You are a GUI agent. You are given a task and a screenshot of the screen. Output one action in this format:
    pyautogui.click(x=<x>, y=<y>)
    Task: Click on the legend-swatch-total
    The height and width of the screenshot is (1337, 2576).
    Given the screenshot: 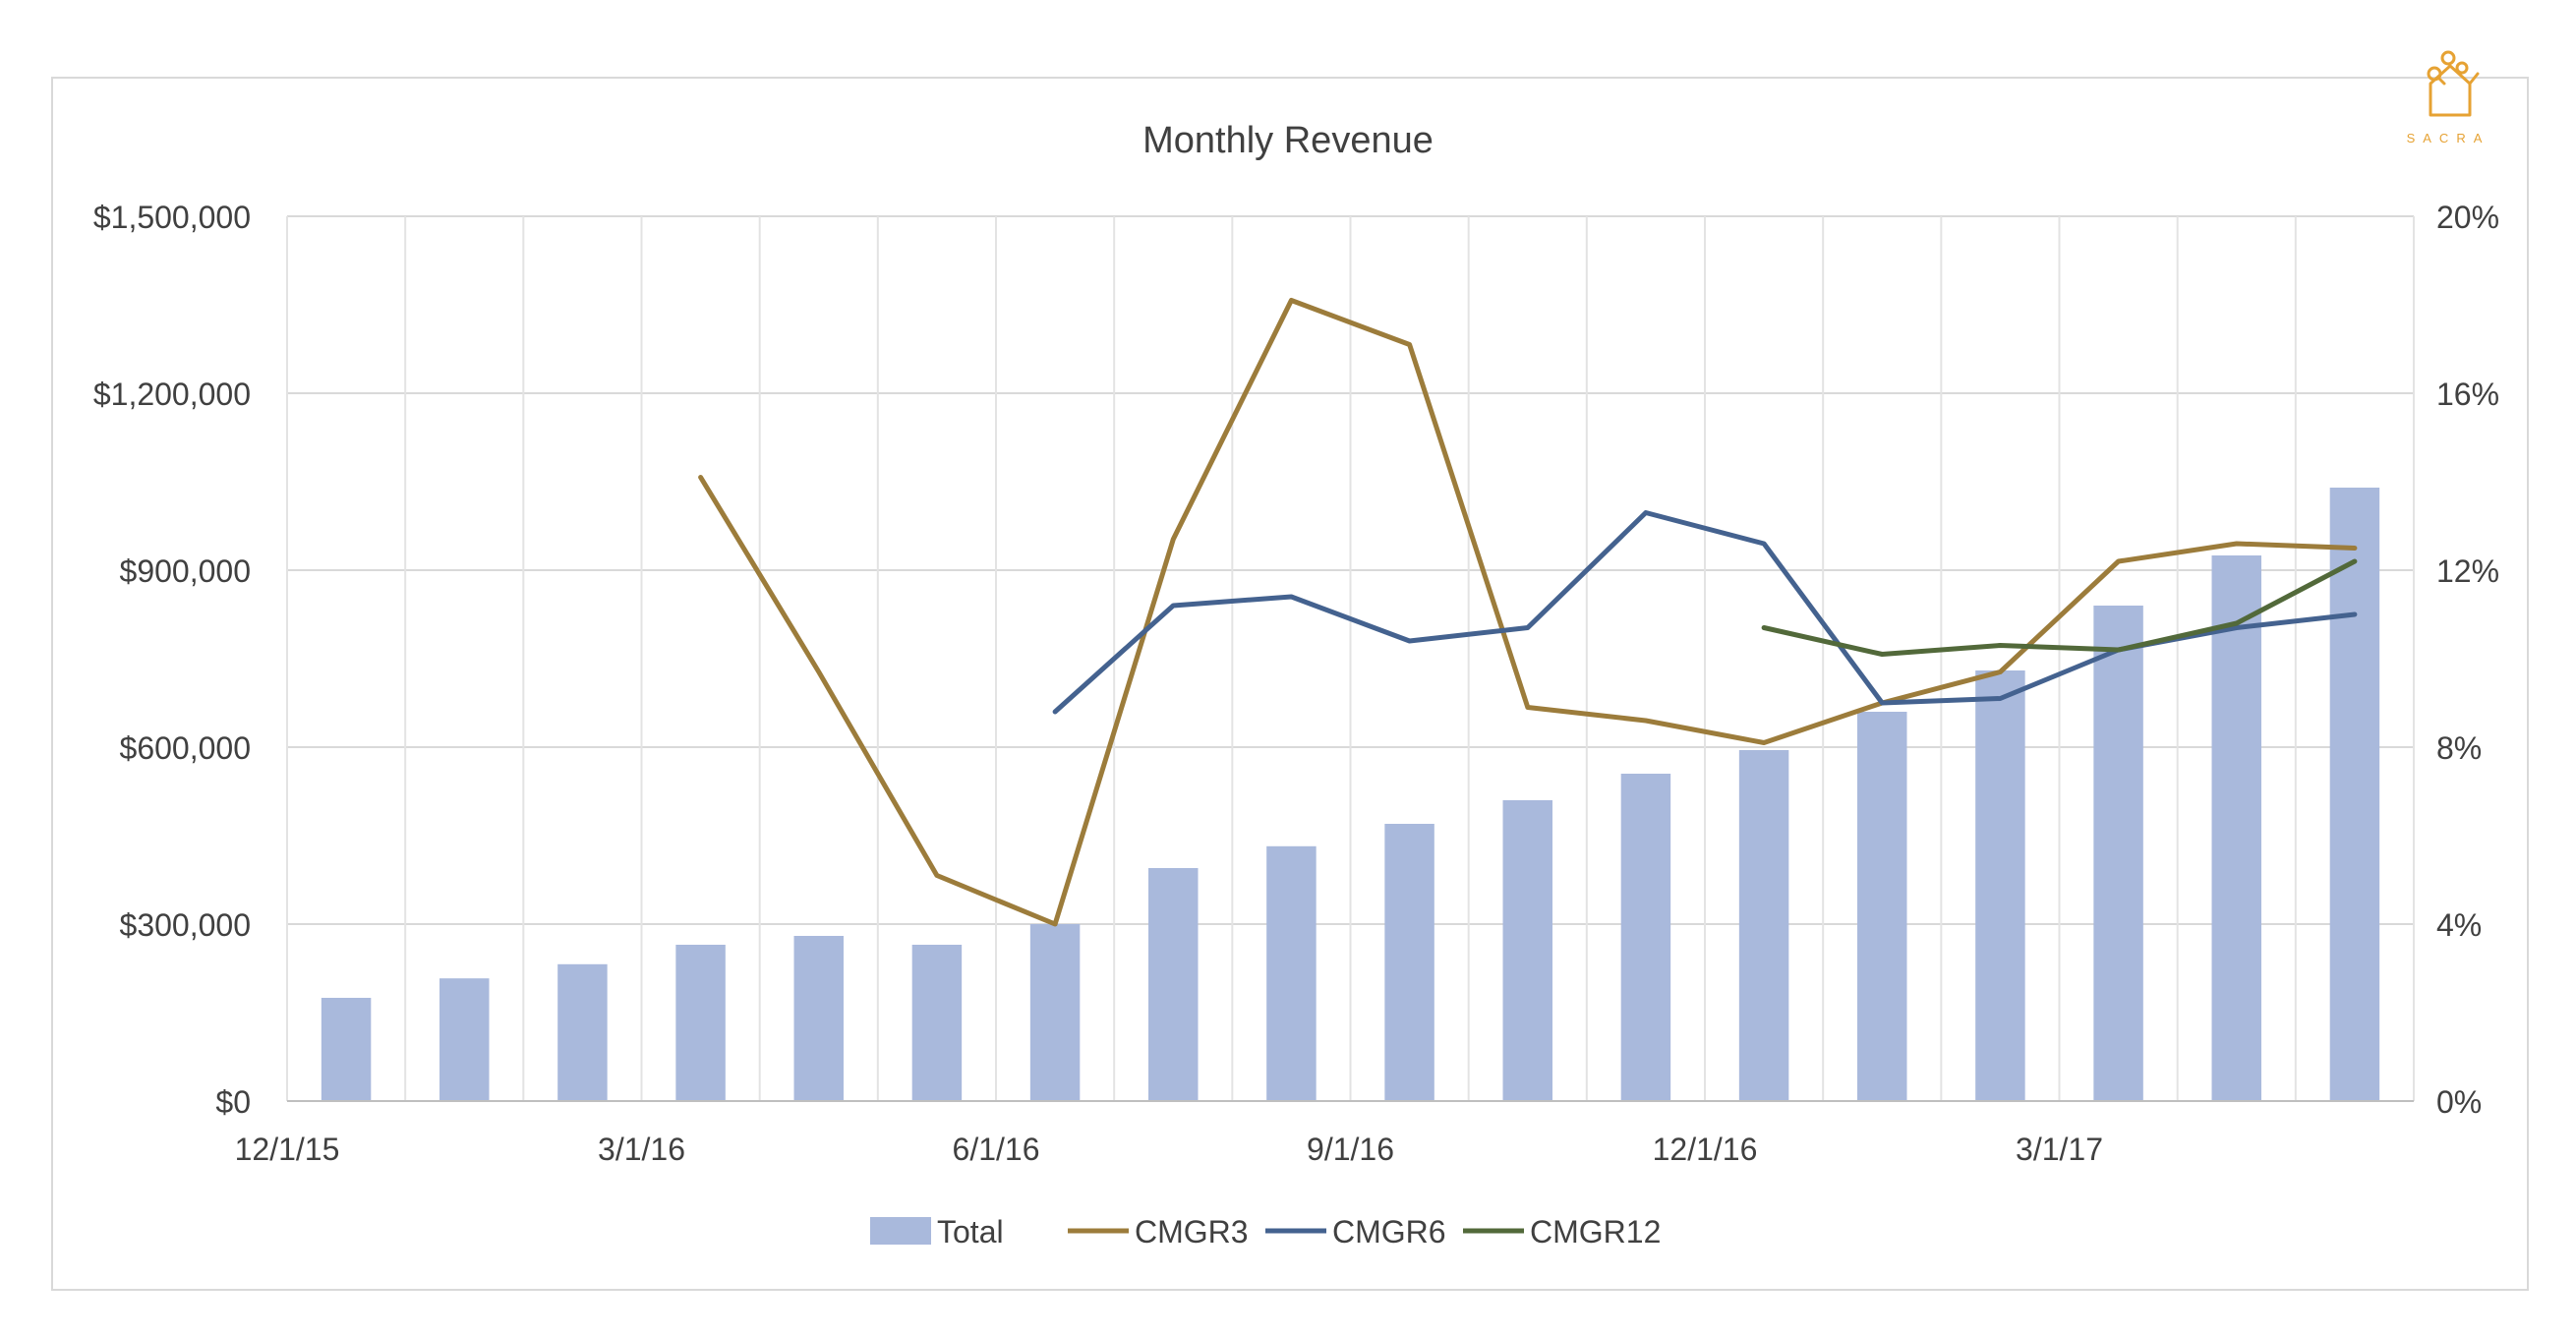 What is the action you would take?
    pyautogui.click(x=900, y=1231)
    